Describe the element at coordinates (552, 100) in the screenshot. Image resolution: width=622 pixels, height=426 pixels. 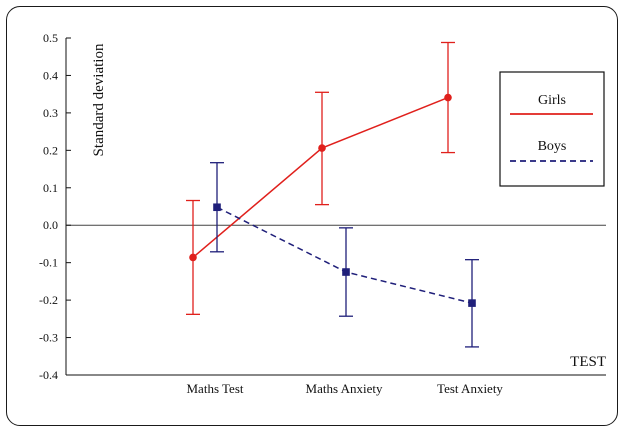
I see `legend-label-girls: Girls` at that location.